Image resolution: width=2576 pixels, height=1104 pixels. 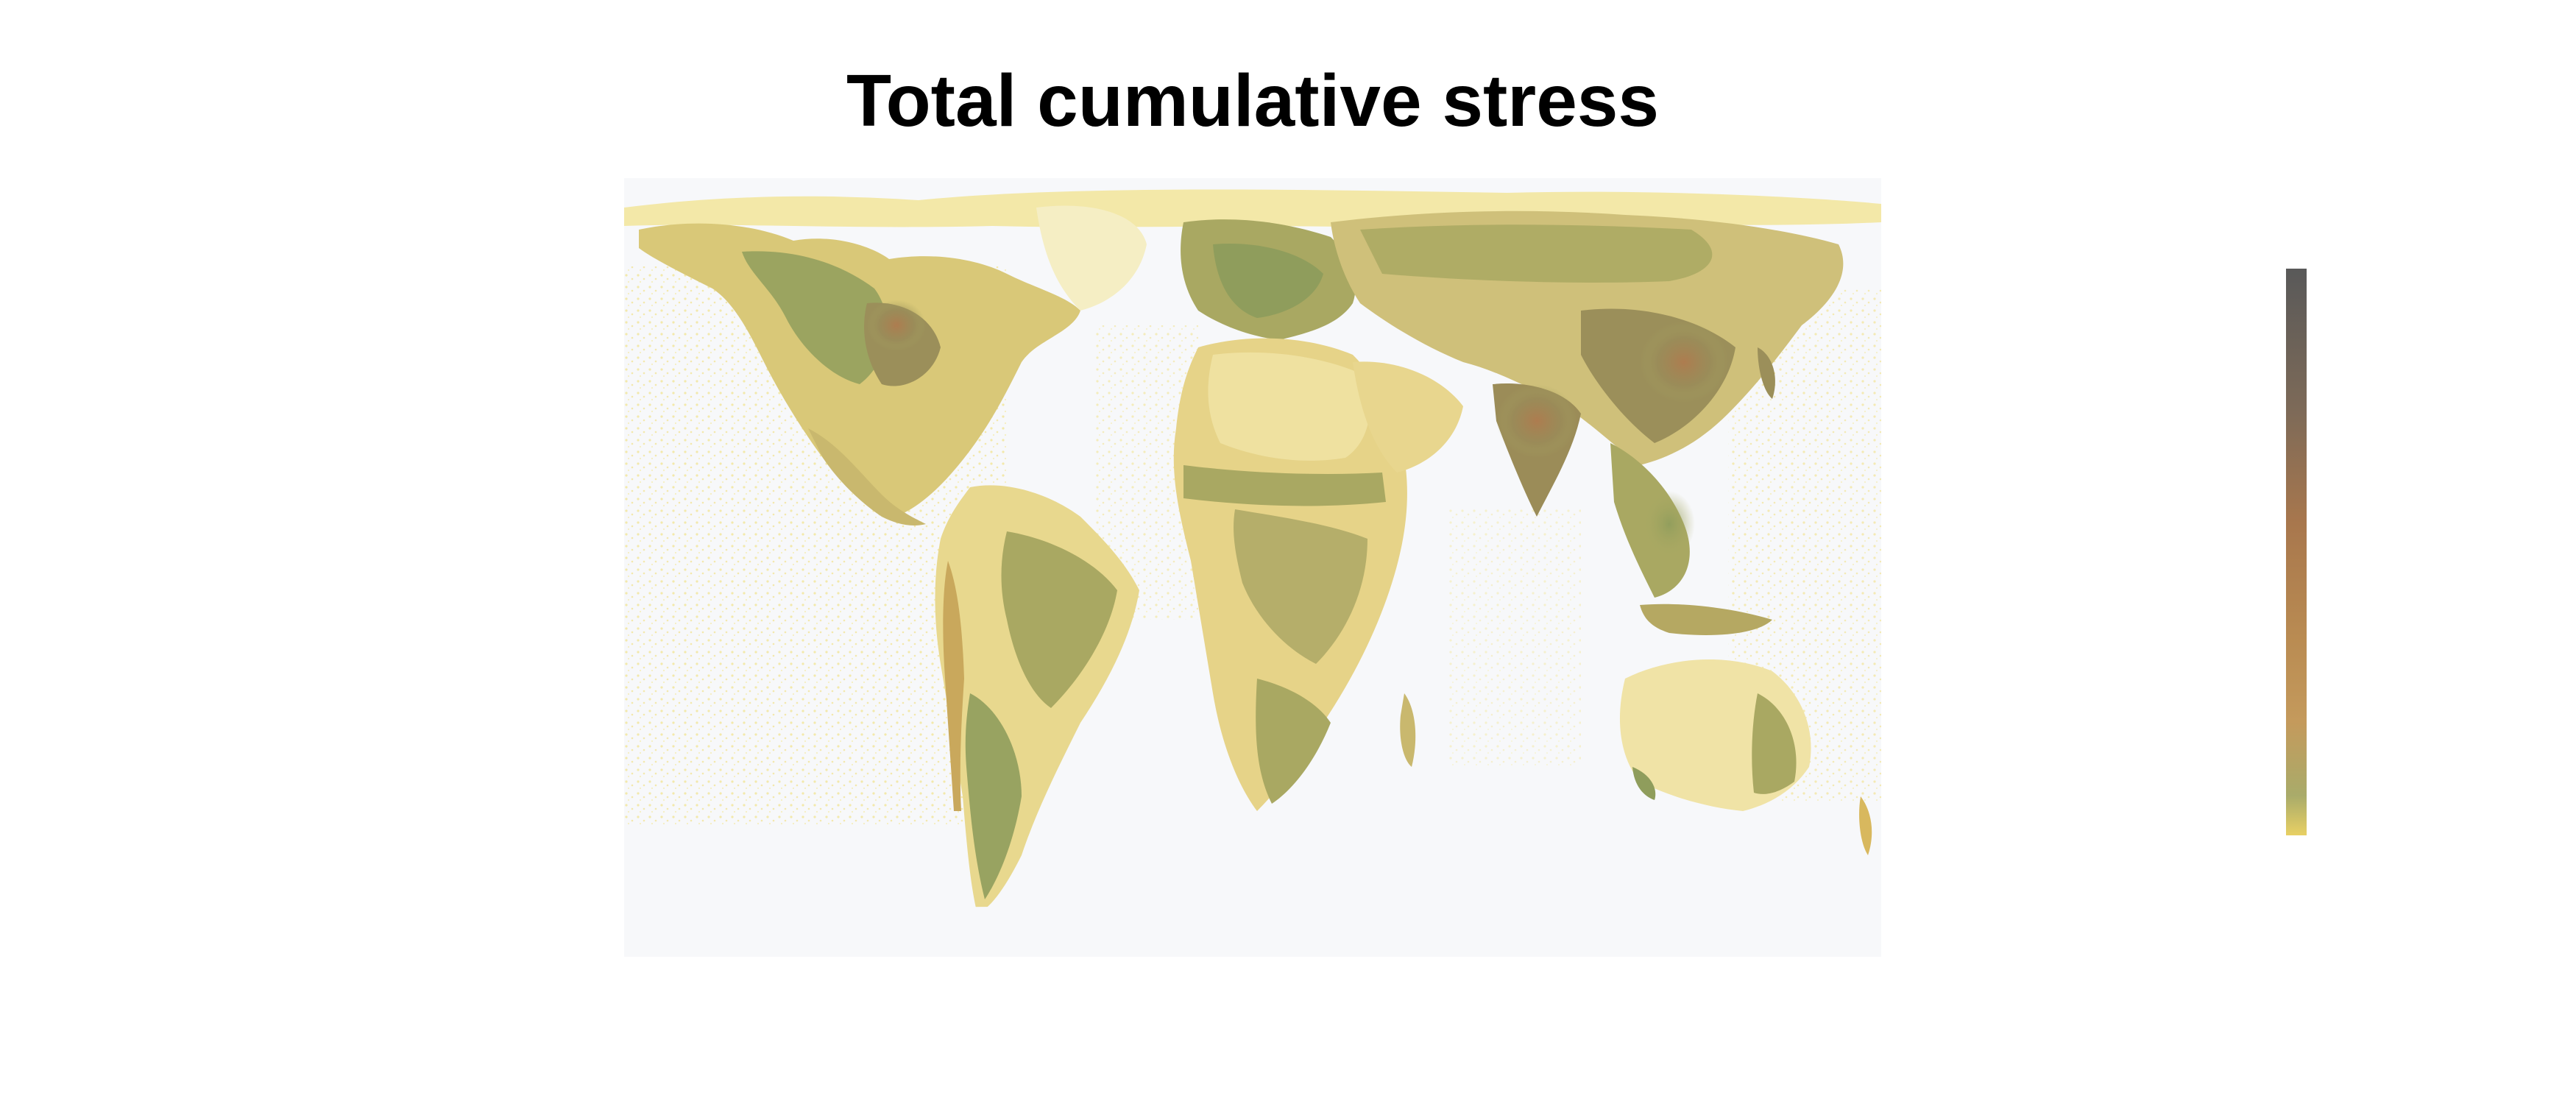 I want to click on hotspot-east-china, so click(x=1684, y=362).